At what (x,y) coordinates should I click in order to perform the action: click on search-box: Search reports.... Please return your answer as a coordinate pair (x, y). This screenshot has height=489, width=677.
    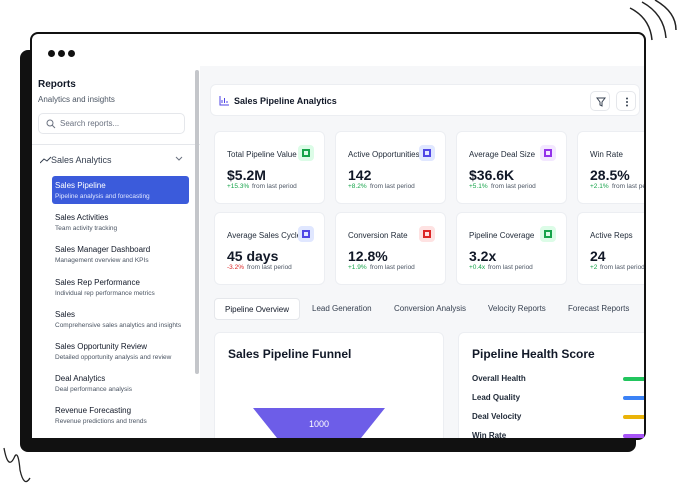
    Looking at the image, I should click on (111, 123).